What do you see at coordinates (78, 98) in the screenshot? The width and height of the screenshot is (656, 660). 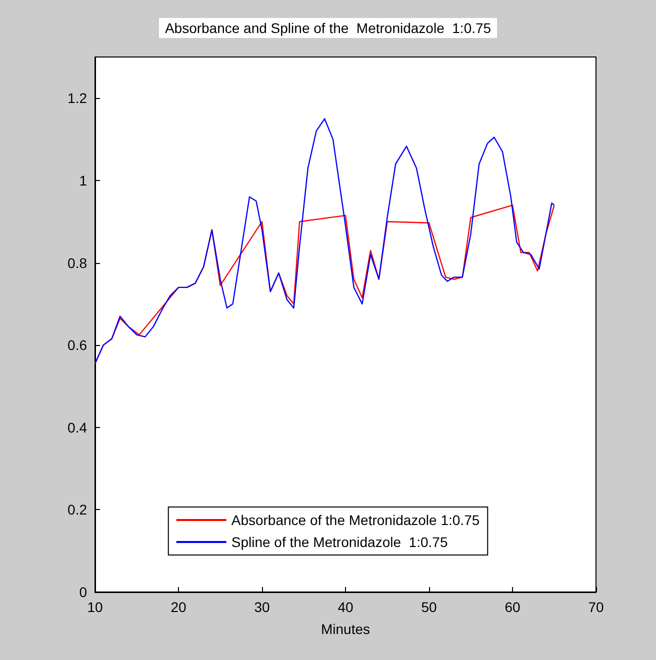 I see `y-tick-label: 1.2` at bounding box center [78, 98].